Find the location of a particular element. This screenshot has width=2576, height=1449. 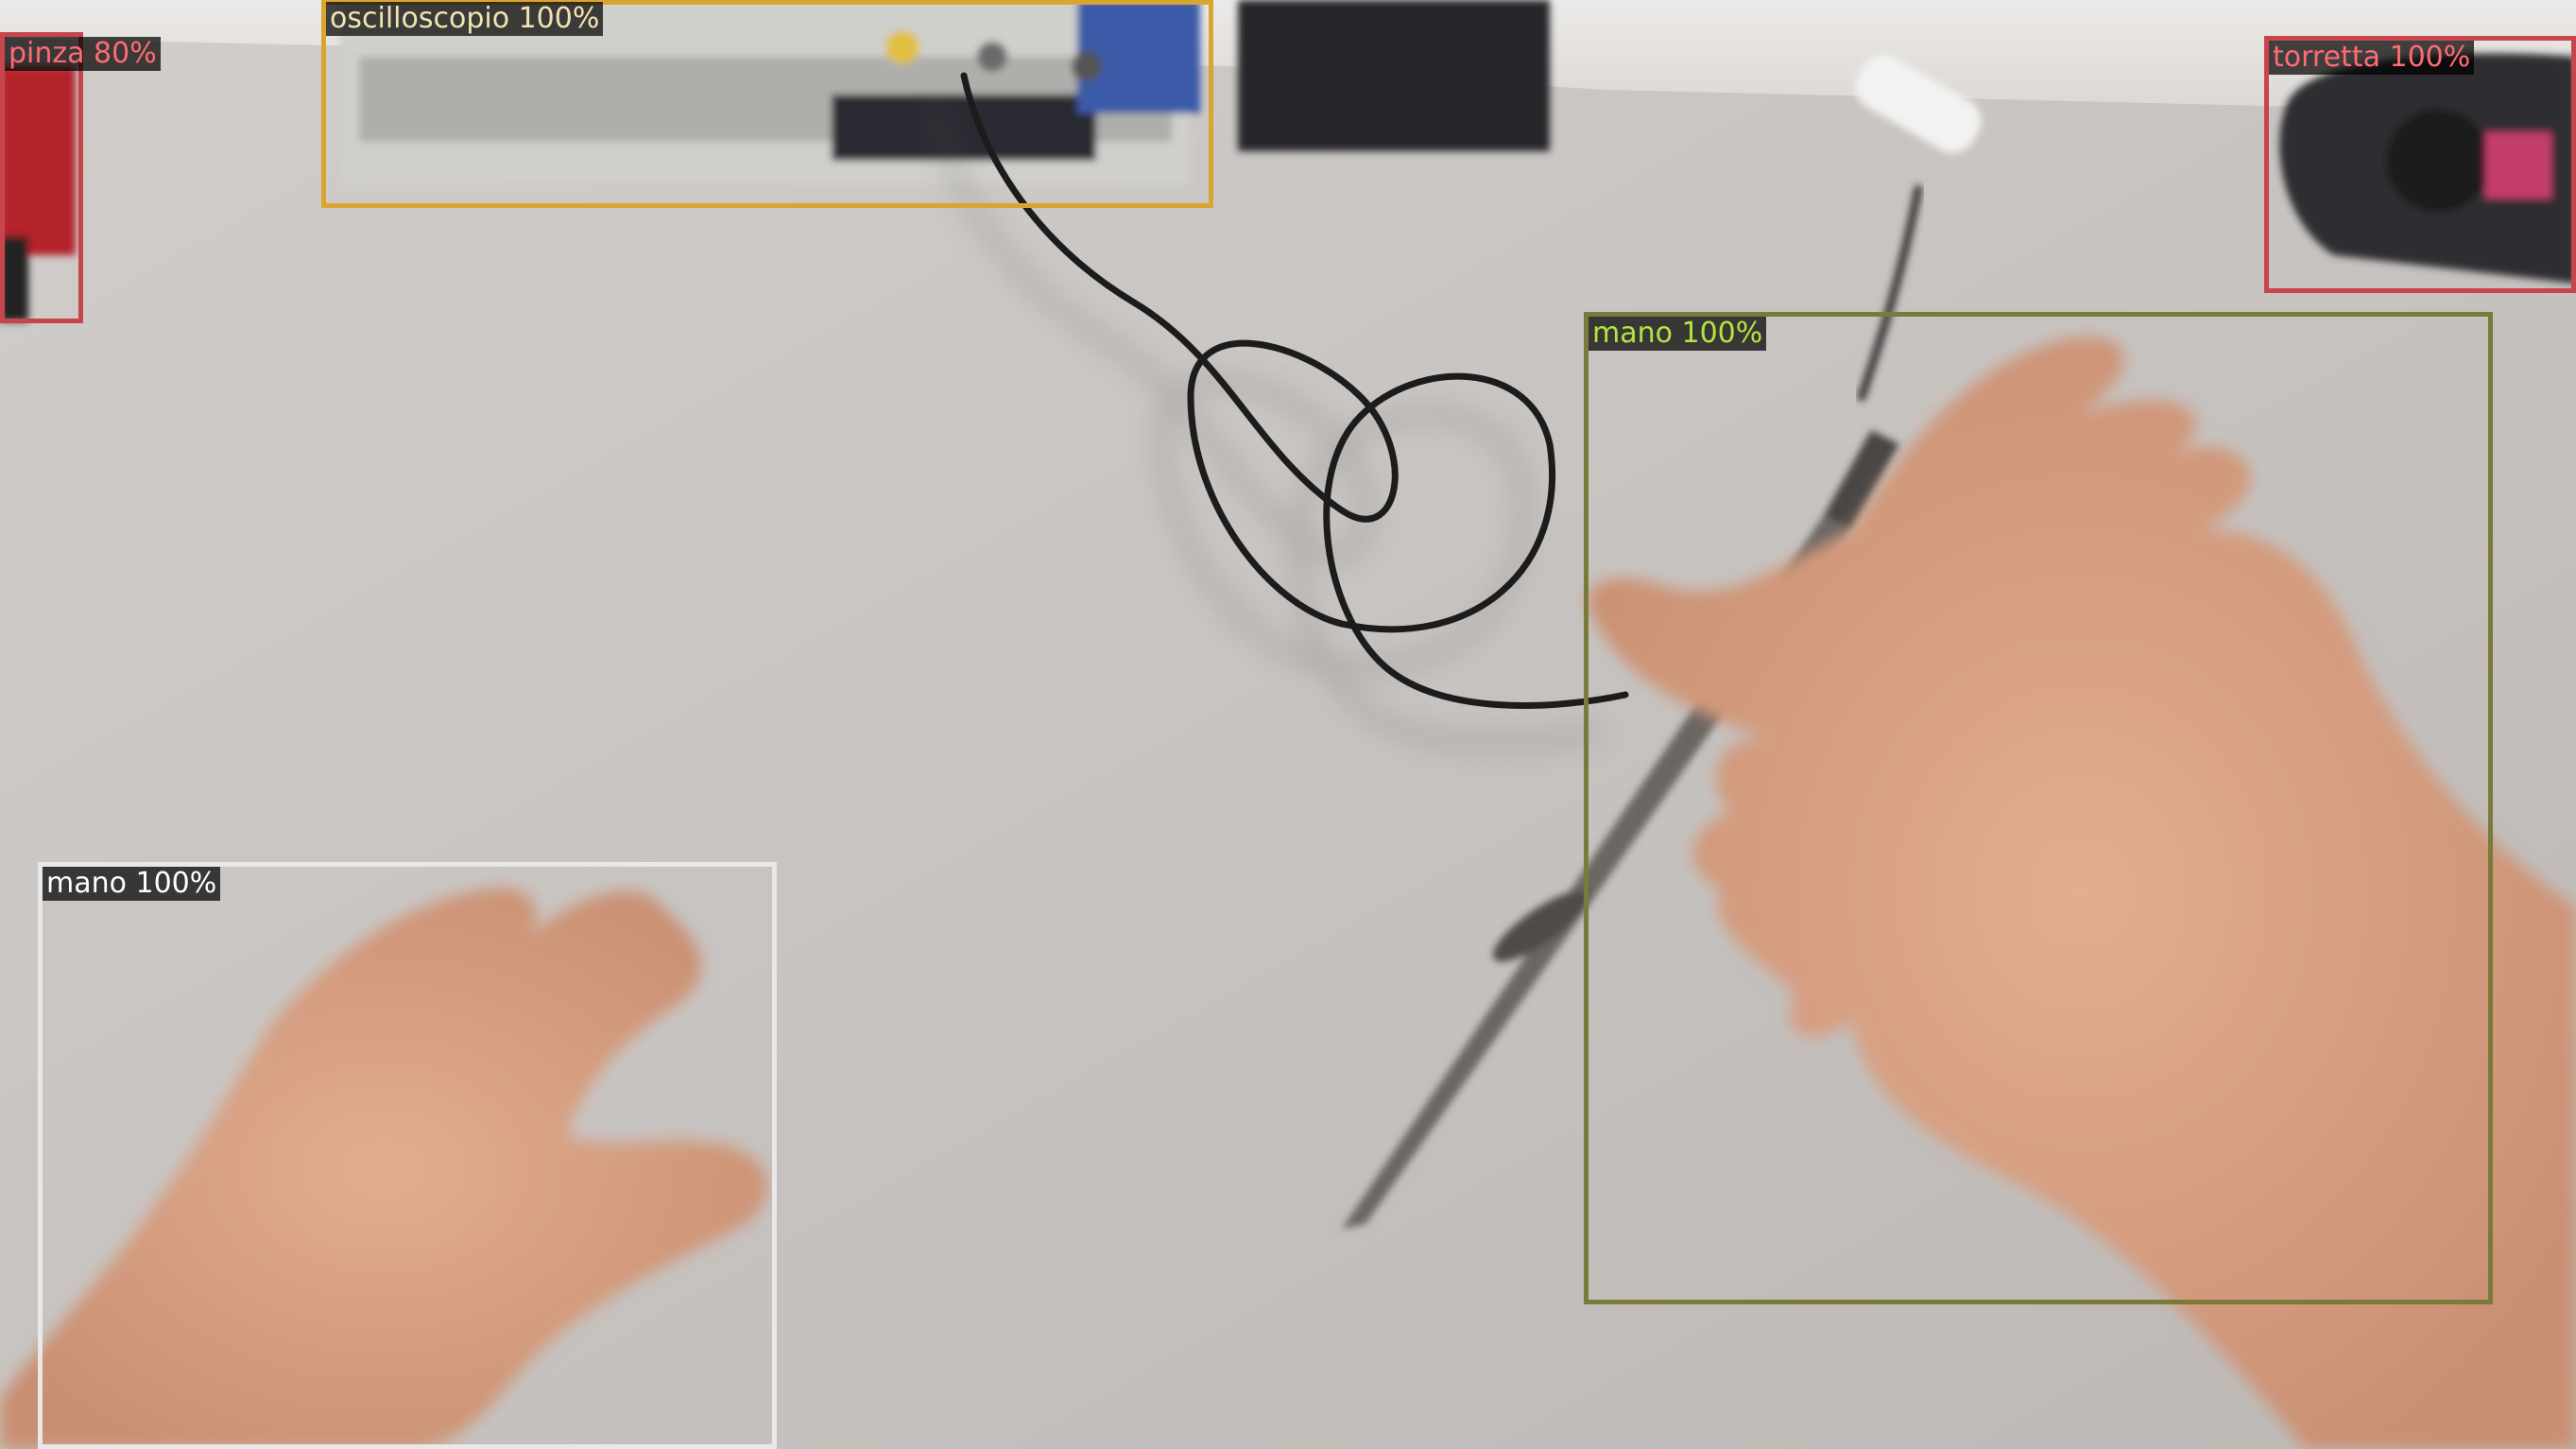

soldering-station is located at coordinates (2427, 169).